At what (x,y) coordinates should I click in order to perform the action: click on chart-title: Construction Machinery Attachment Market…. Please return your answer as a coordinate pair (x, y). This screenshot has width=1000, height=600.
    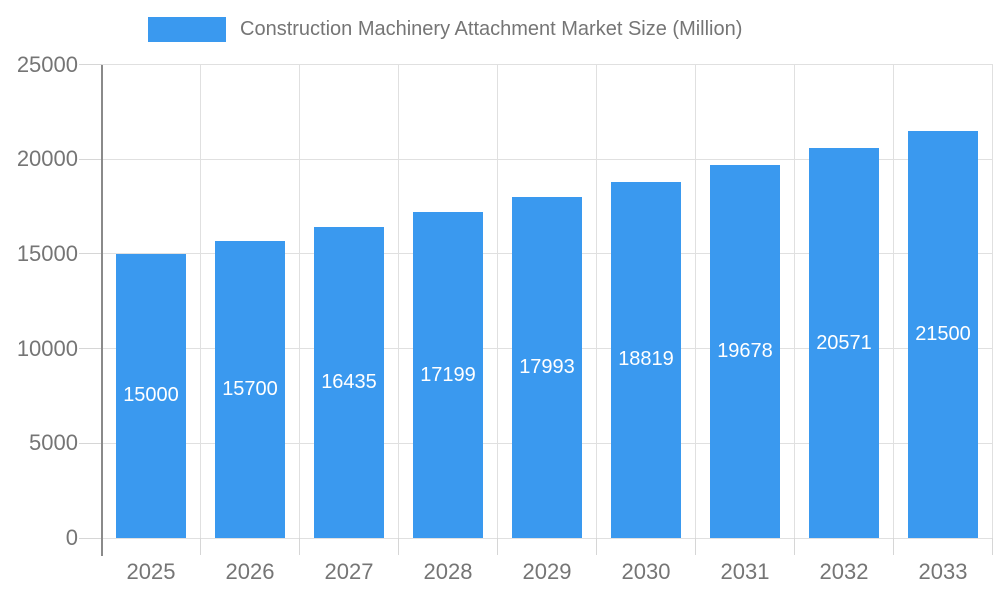
    Looking at the image, I should click on (491, 29).